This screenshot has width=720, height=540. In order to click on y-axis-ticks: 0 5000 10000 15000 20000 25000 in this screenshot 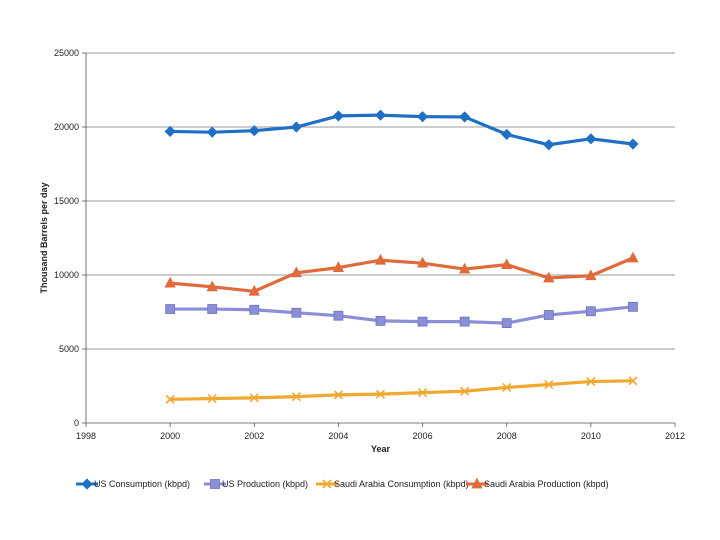, I will do `click(66, 238)`.